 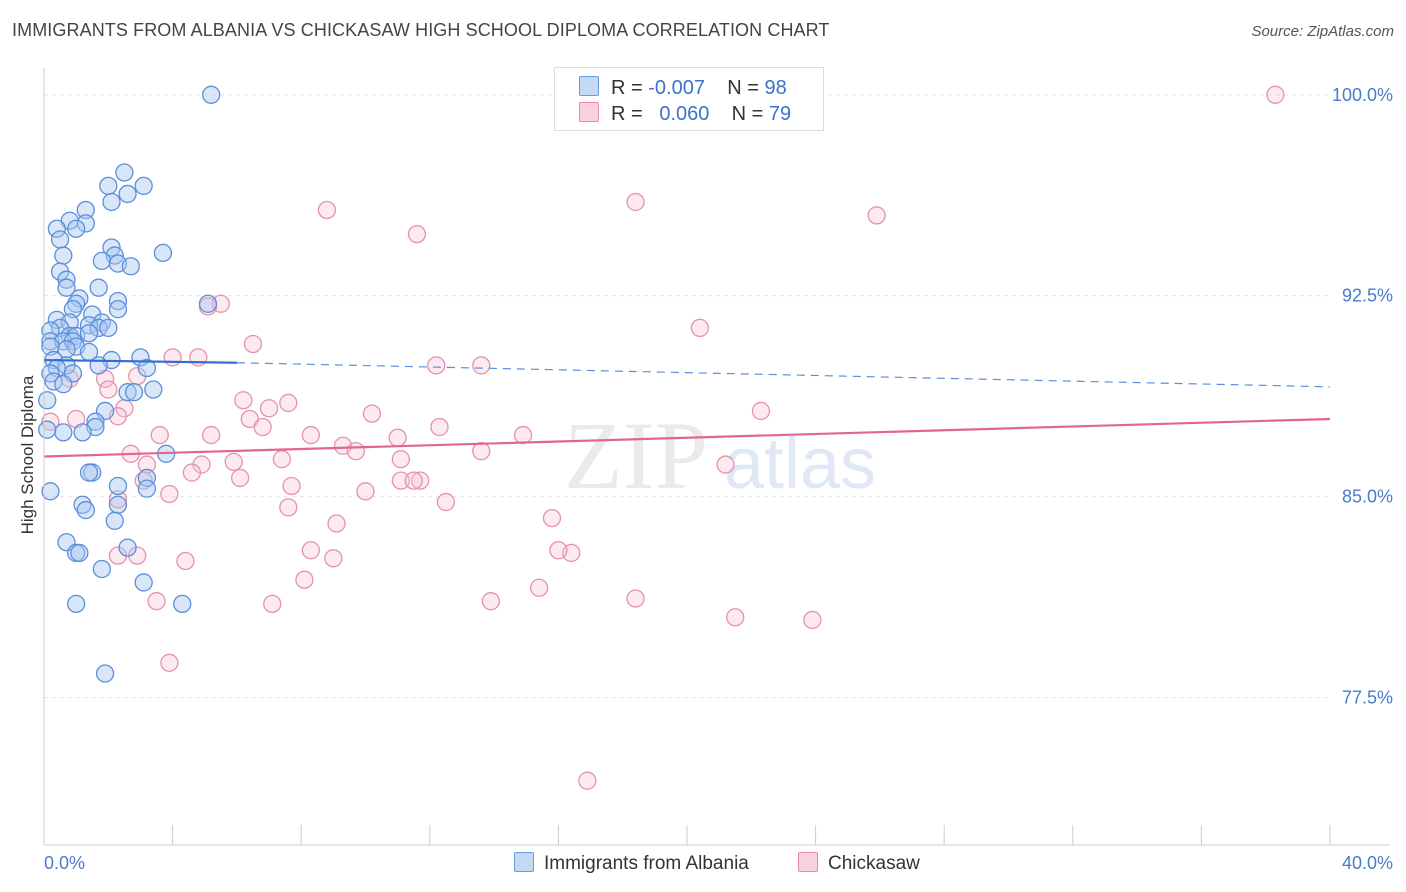 What do you see at coordinates (808, 862) in the screenshot?
I see `chickasaw-legend-swatch` at bounding box center [808, 862].